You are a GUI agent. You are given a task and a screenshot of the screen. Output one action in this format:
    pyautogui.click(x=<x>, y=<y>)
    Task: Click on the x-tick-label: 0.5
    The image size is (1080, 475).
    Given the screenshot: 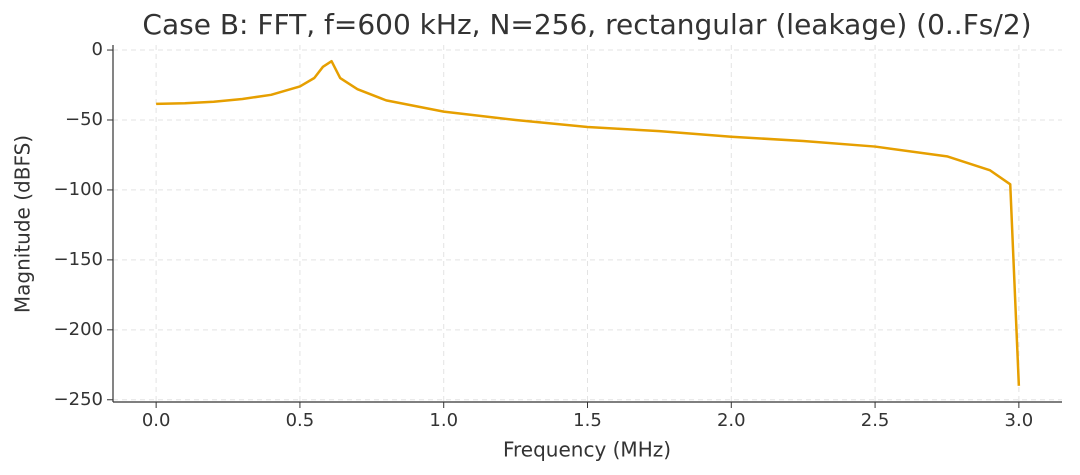 What is the action you would take?
    pyautogui.click(x=300, y=420)
    